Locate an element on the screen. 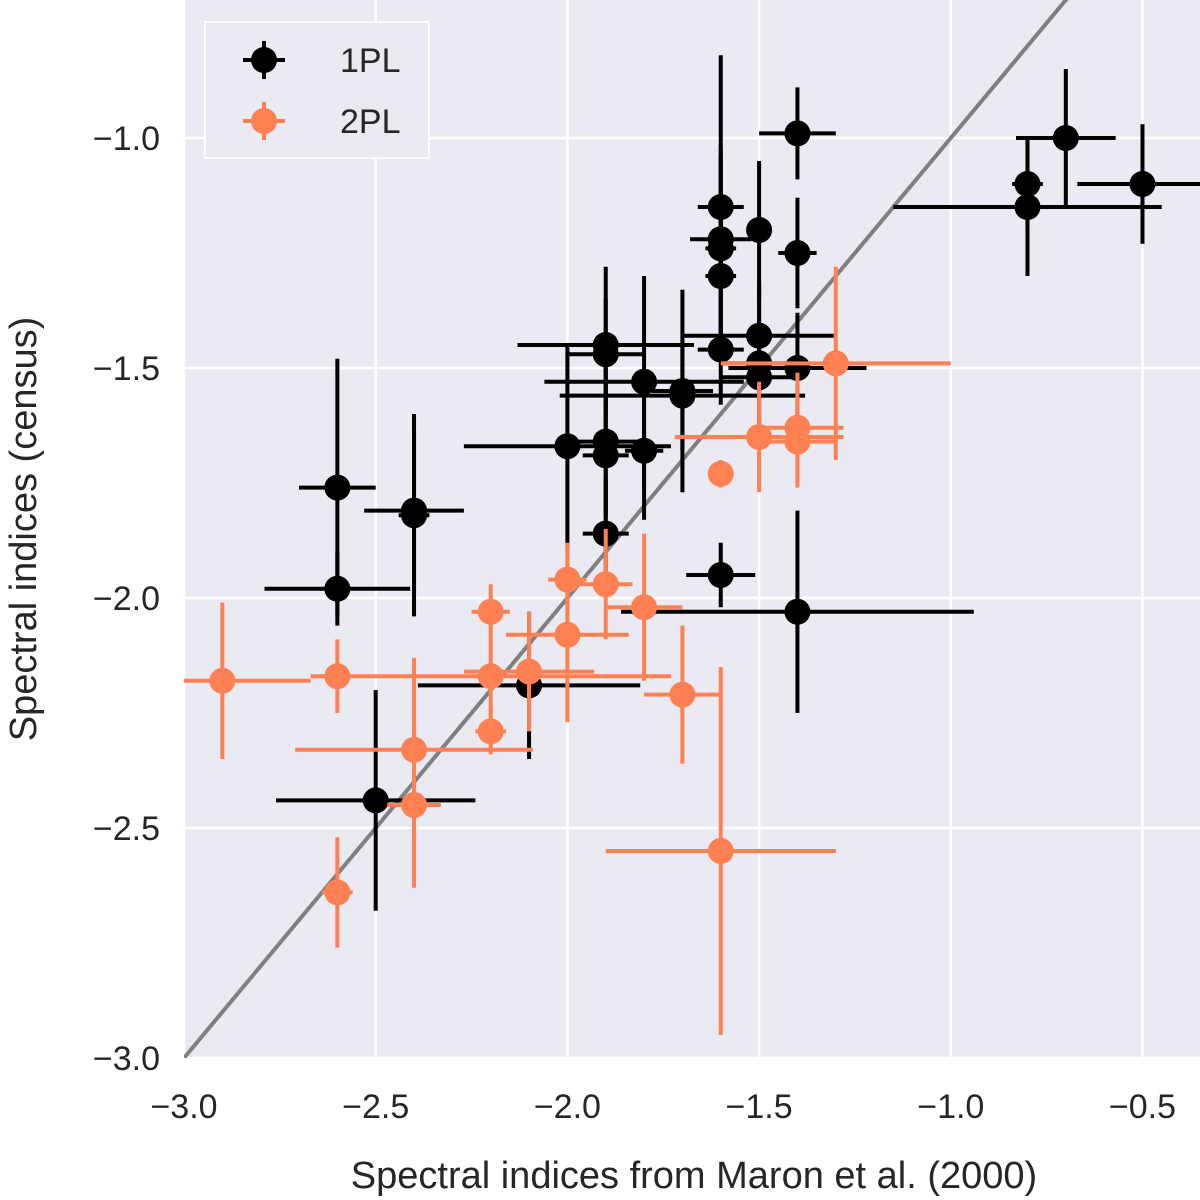 This screenshot has height=1200, width=1200. x-tick-label: −3.0 is located at coordinates (183, 1107).